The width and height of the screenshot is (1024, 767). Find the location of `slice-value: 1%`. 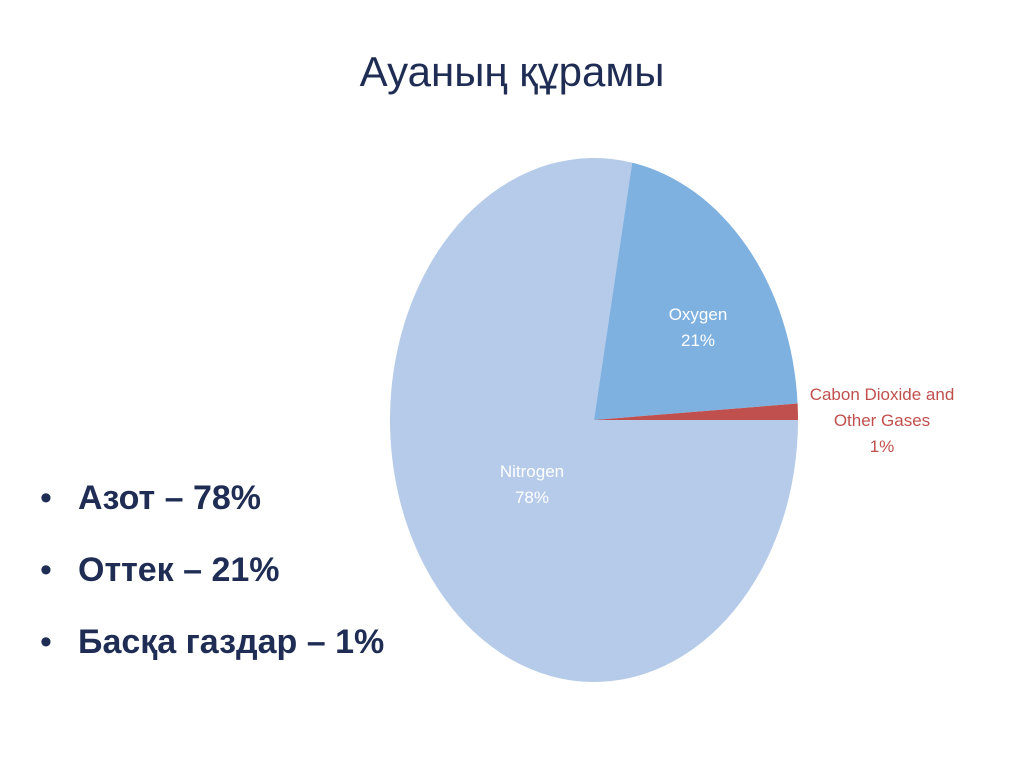

slice-value: 1% is located at coordinates (882, 446).